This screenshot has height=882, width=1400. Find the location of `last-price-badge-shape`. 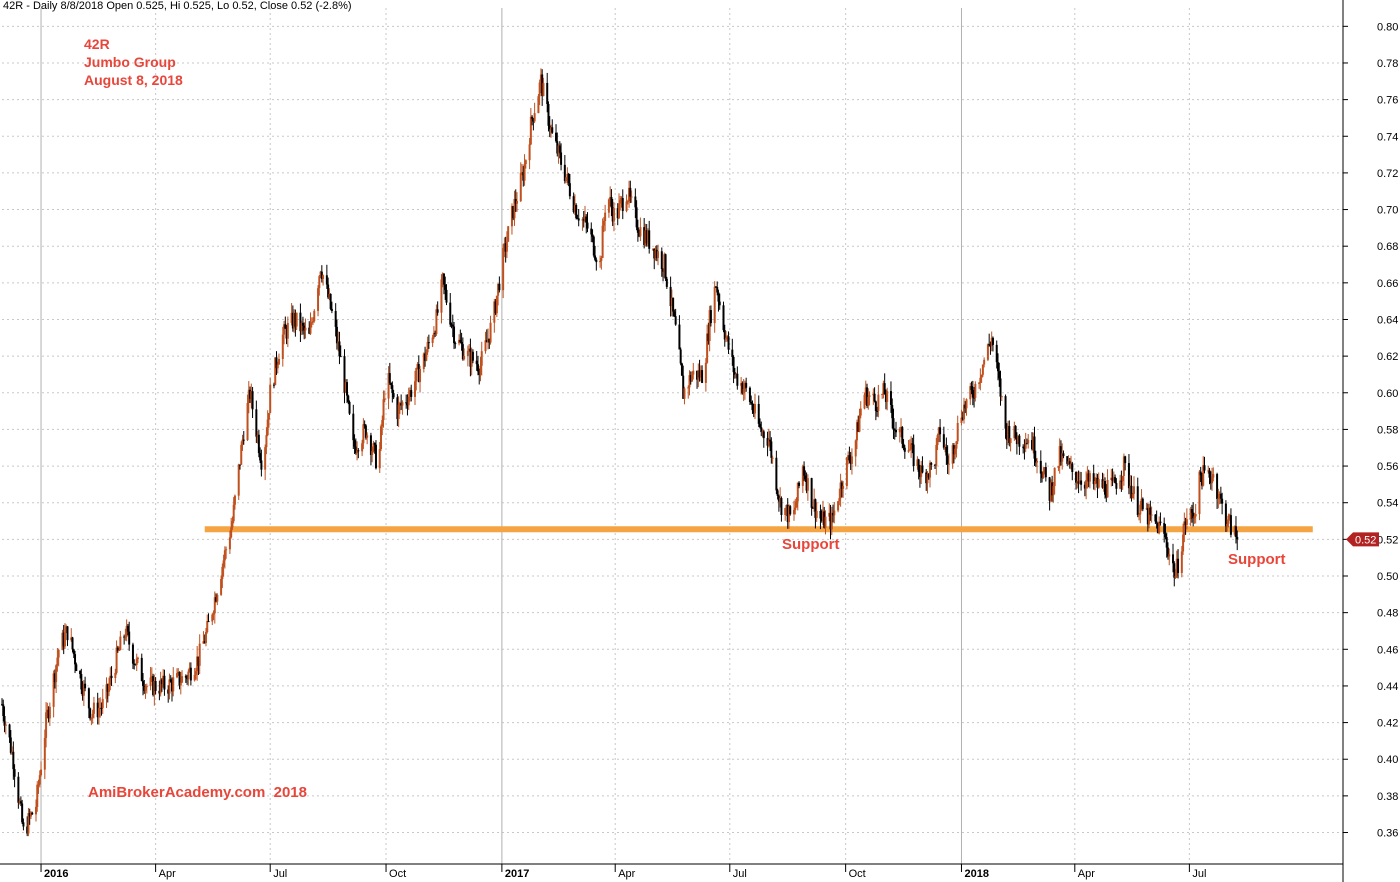

last-price-badge-shape is located at coordinates (1362, 539).